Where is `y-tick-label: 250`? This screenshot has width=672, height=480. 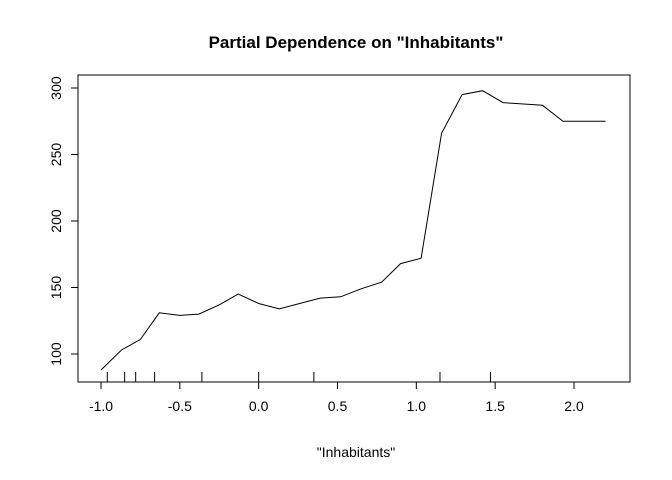 y-tick-label: 250 is located at coordinates (56, 155).